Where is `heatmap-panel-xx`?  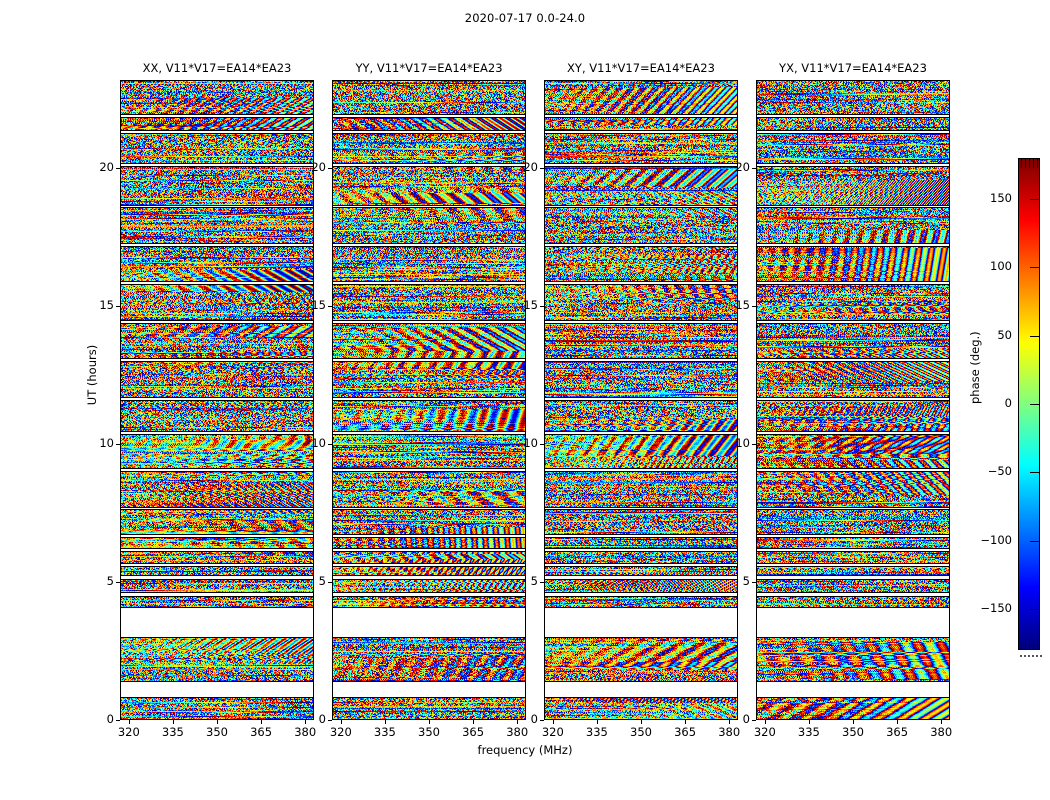
heatmap-panel-xx is located at coordinates (217, 400).